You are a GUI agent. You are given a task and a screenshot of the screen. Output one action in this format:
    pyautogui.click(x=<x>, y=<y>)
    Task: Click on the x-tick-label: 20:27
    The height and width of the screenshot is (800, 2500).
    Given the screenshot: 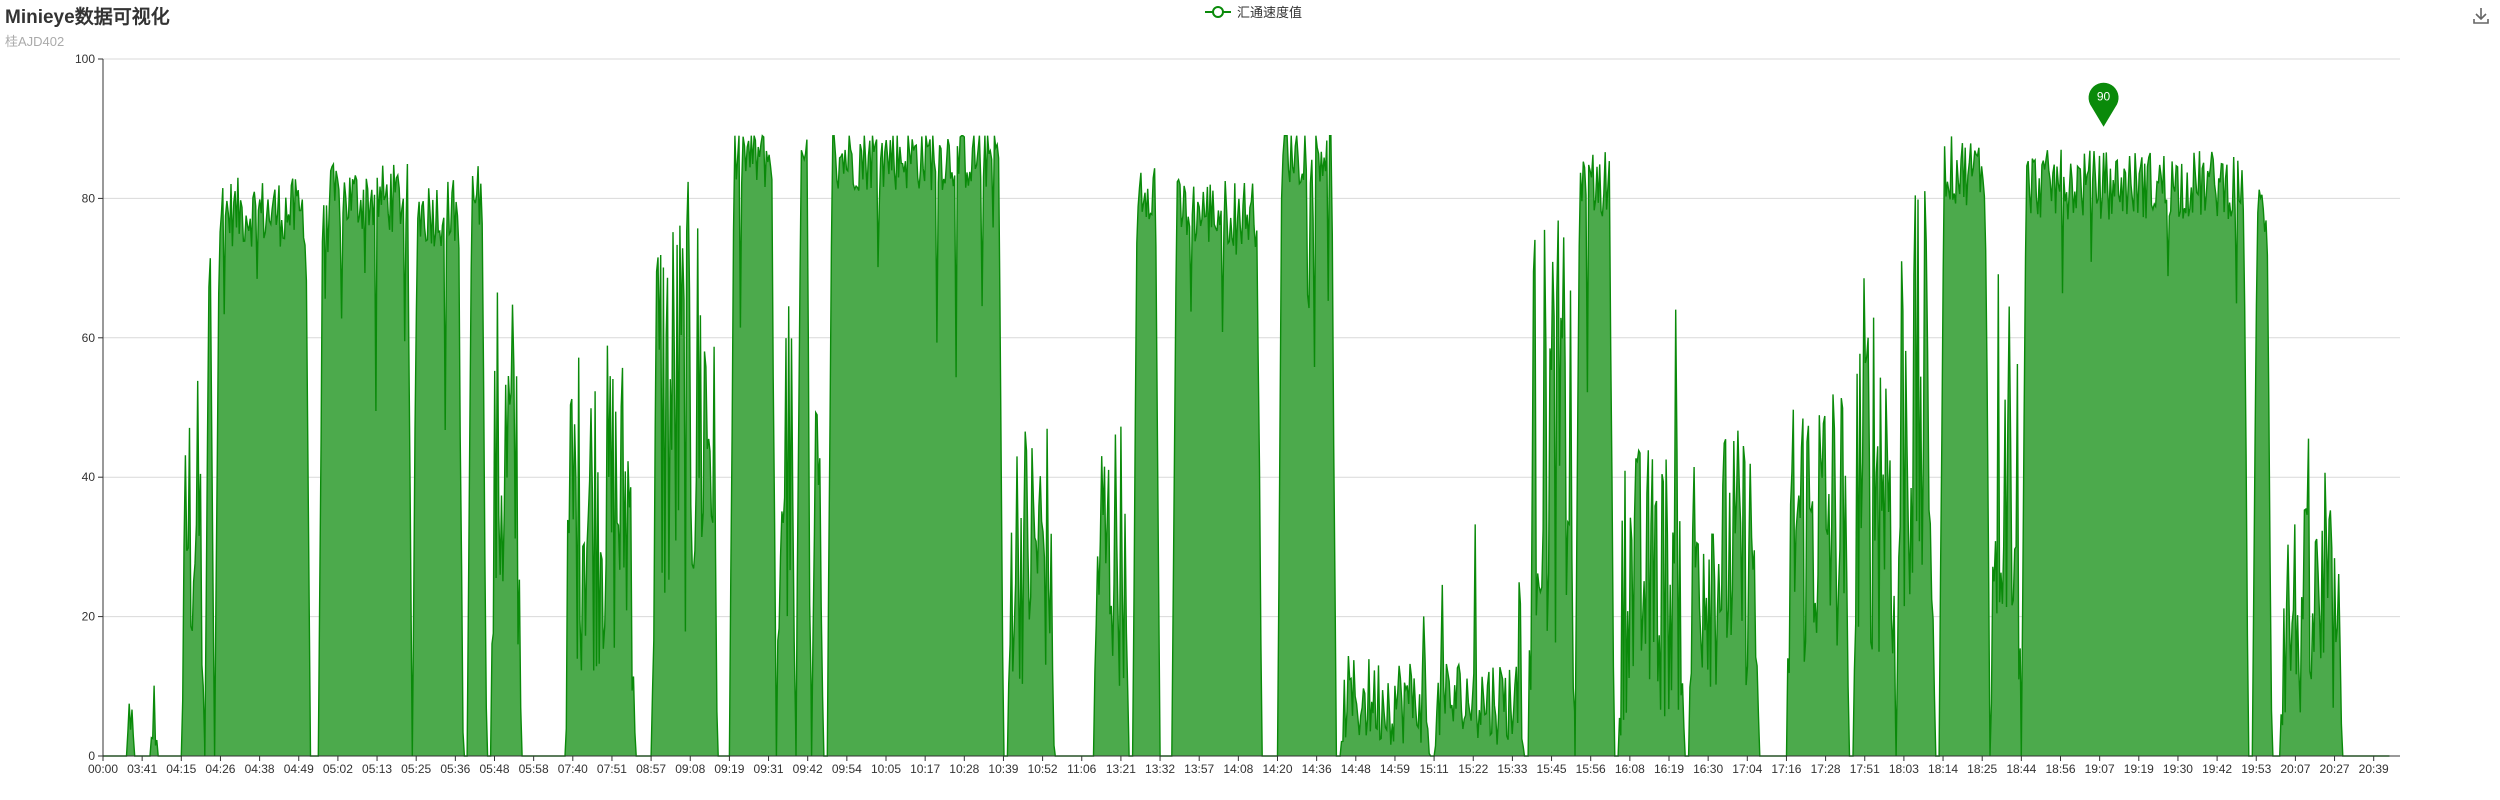 What is the action you would take?
    pyautogui.click(x=2335, y=769)
    